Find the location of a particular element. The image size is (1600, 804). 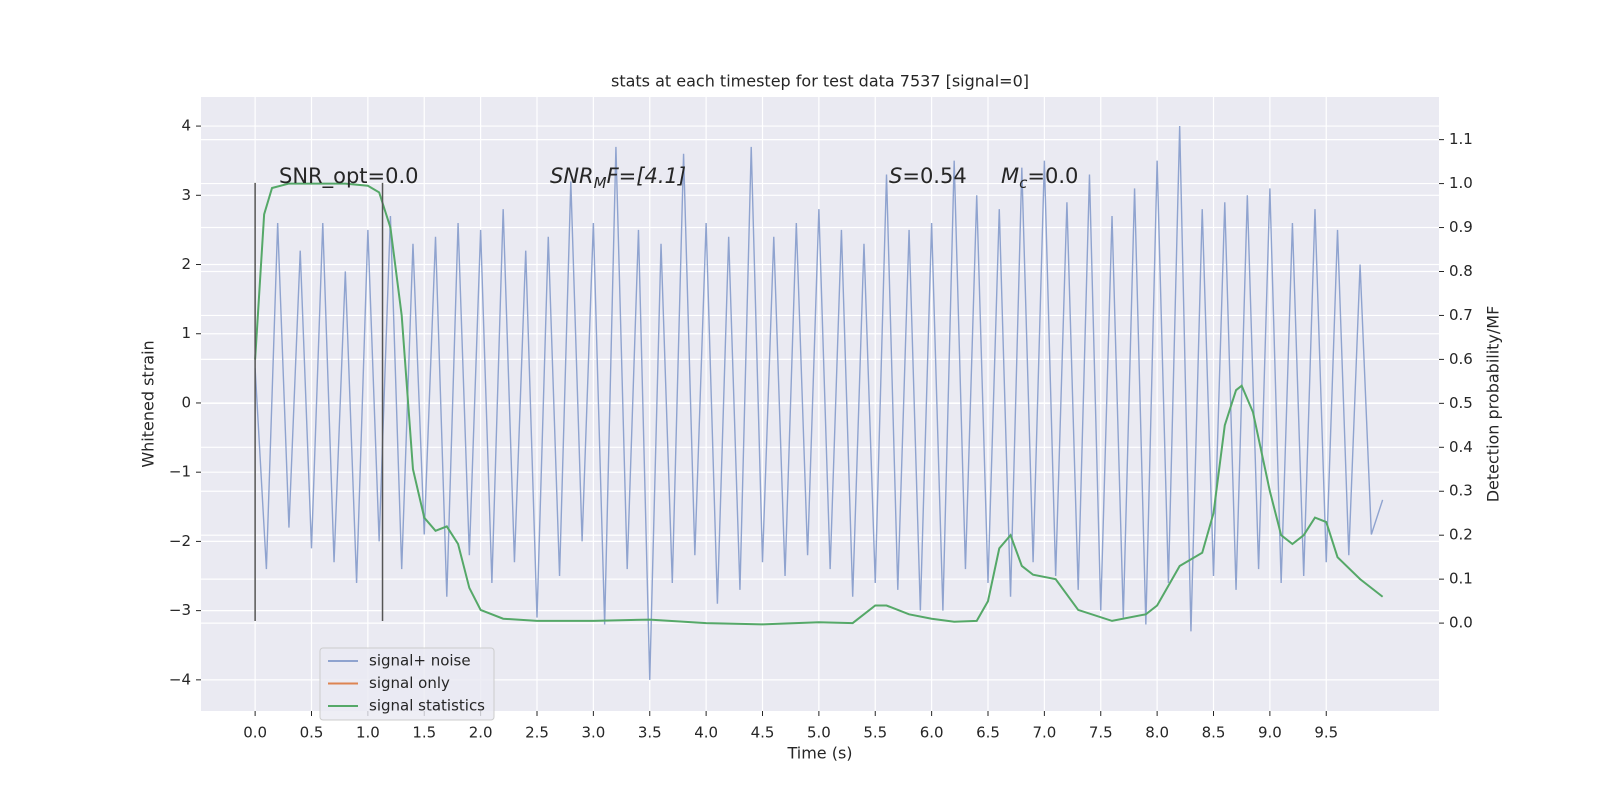

annotation-rest: =0.0 is located at coordinates (1052, 176).